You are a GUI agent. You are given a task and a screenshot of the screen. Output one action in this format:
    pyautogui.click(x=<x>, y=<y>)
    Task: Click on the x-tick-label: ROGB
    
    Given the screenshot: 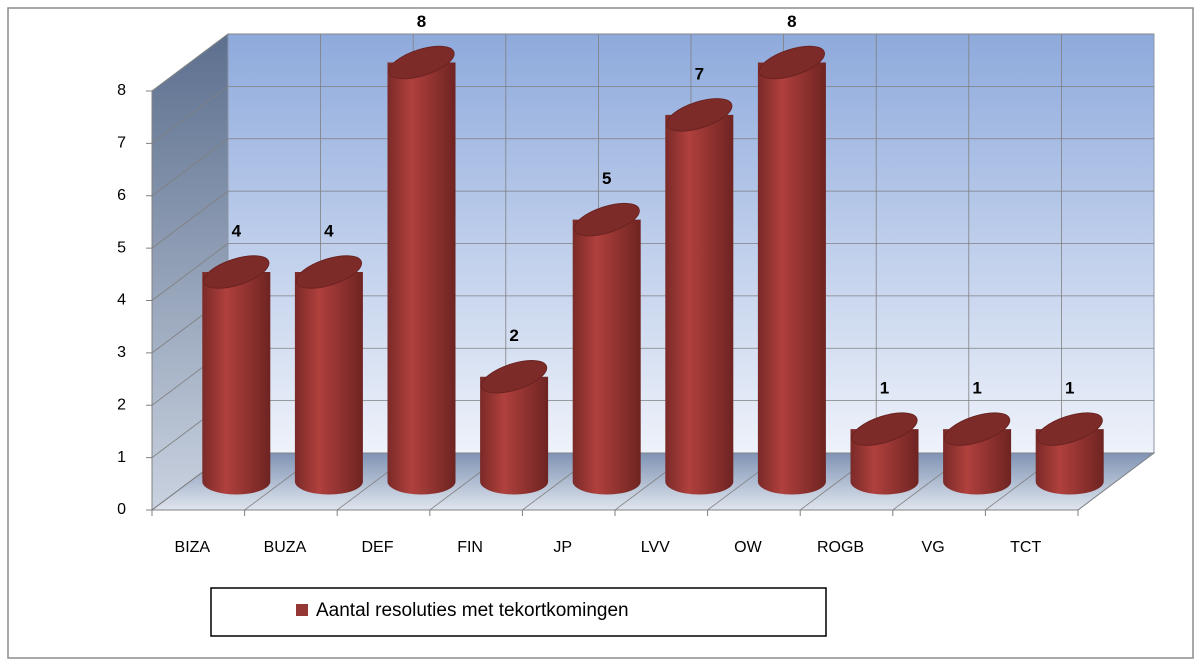 What is the action you would take?
    pyautogui.click(x=840, y=547)
    